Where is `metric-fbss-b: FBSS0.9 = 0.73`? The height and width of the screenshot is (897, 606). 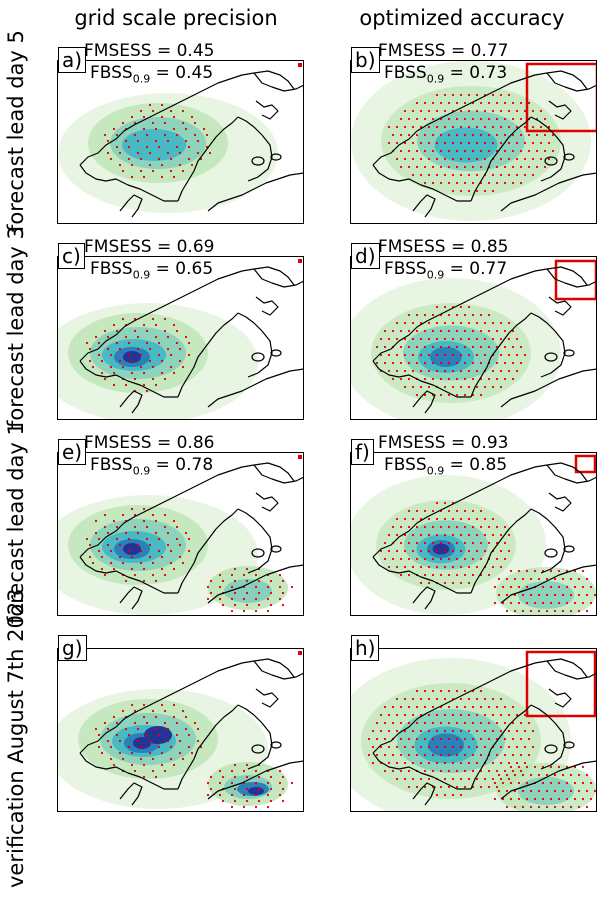 metric-fbss-b: FBSS0.9 = 0.73 is located at coordinates (446, 74).